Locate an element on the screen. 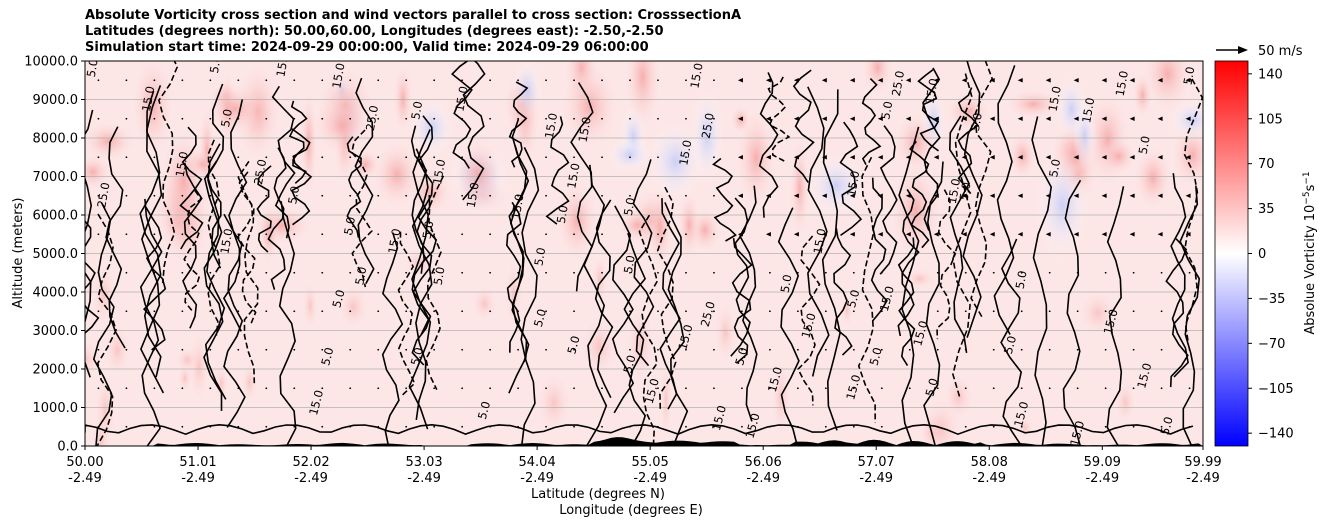 Image resolution: width=1332 pixels, height=526 pixels. x-tick-label-latitude: 51.01 is located at coordinates (197, 462).